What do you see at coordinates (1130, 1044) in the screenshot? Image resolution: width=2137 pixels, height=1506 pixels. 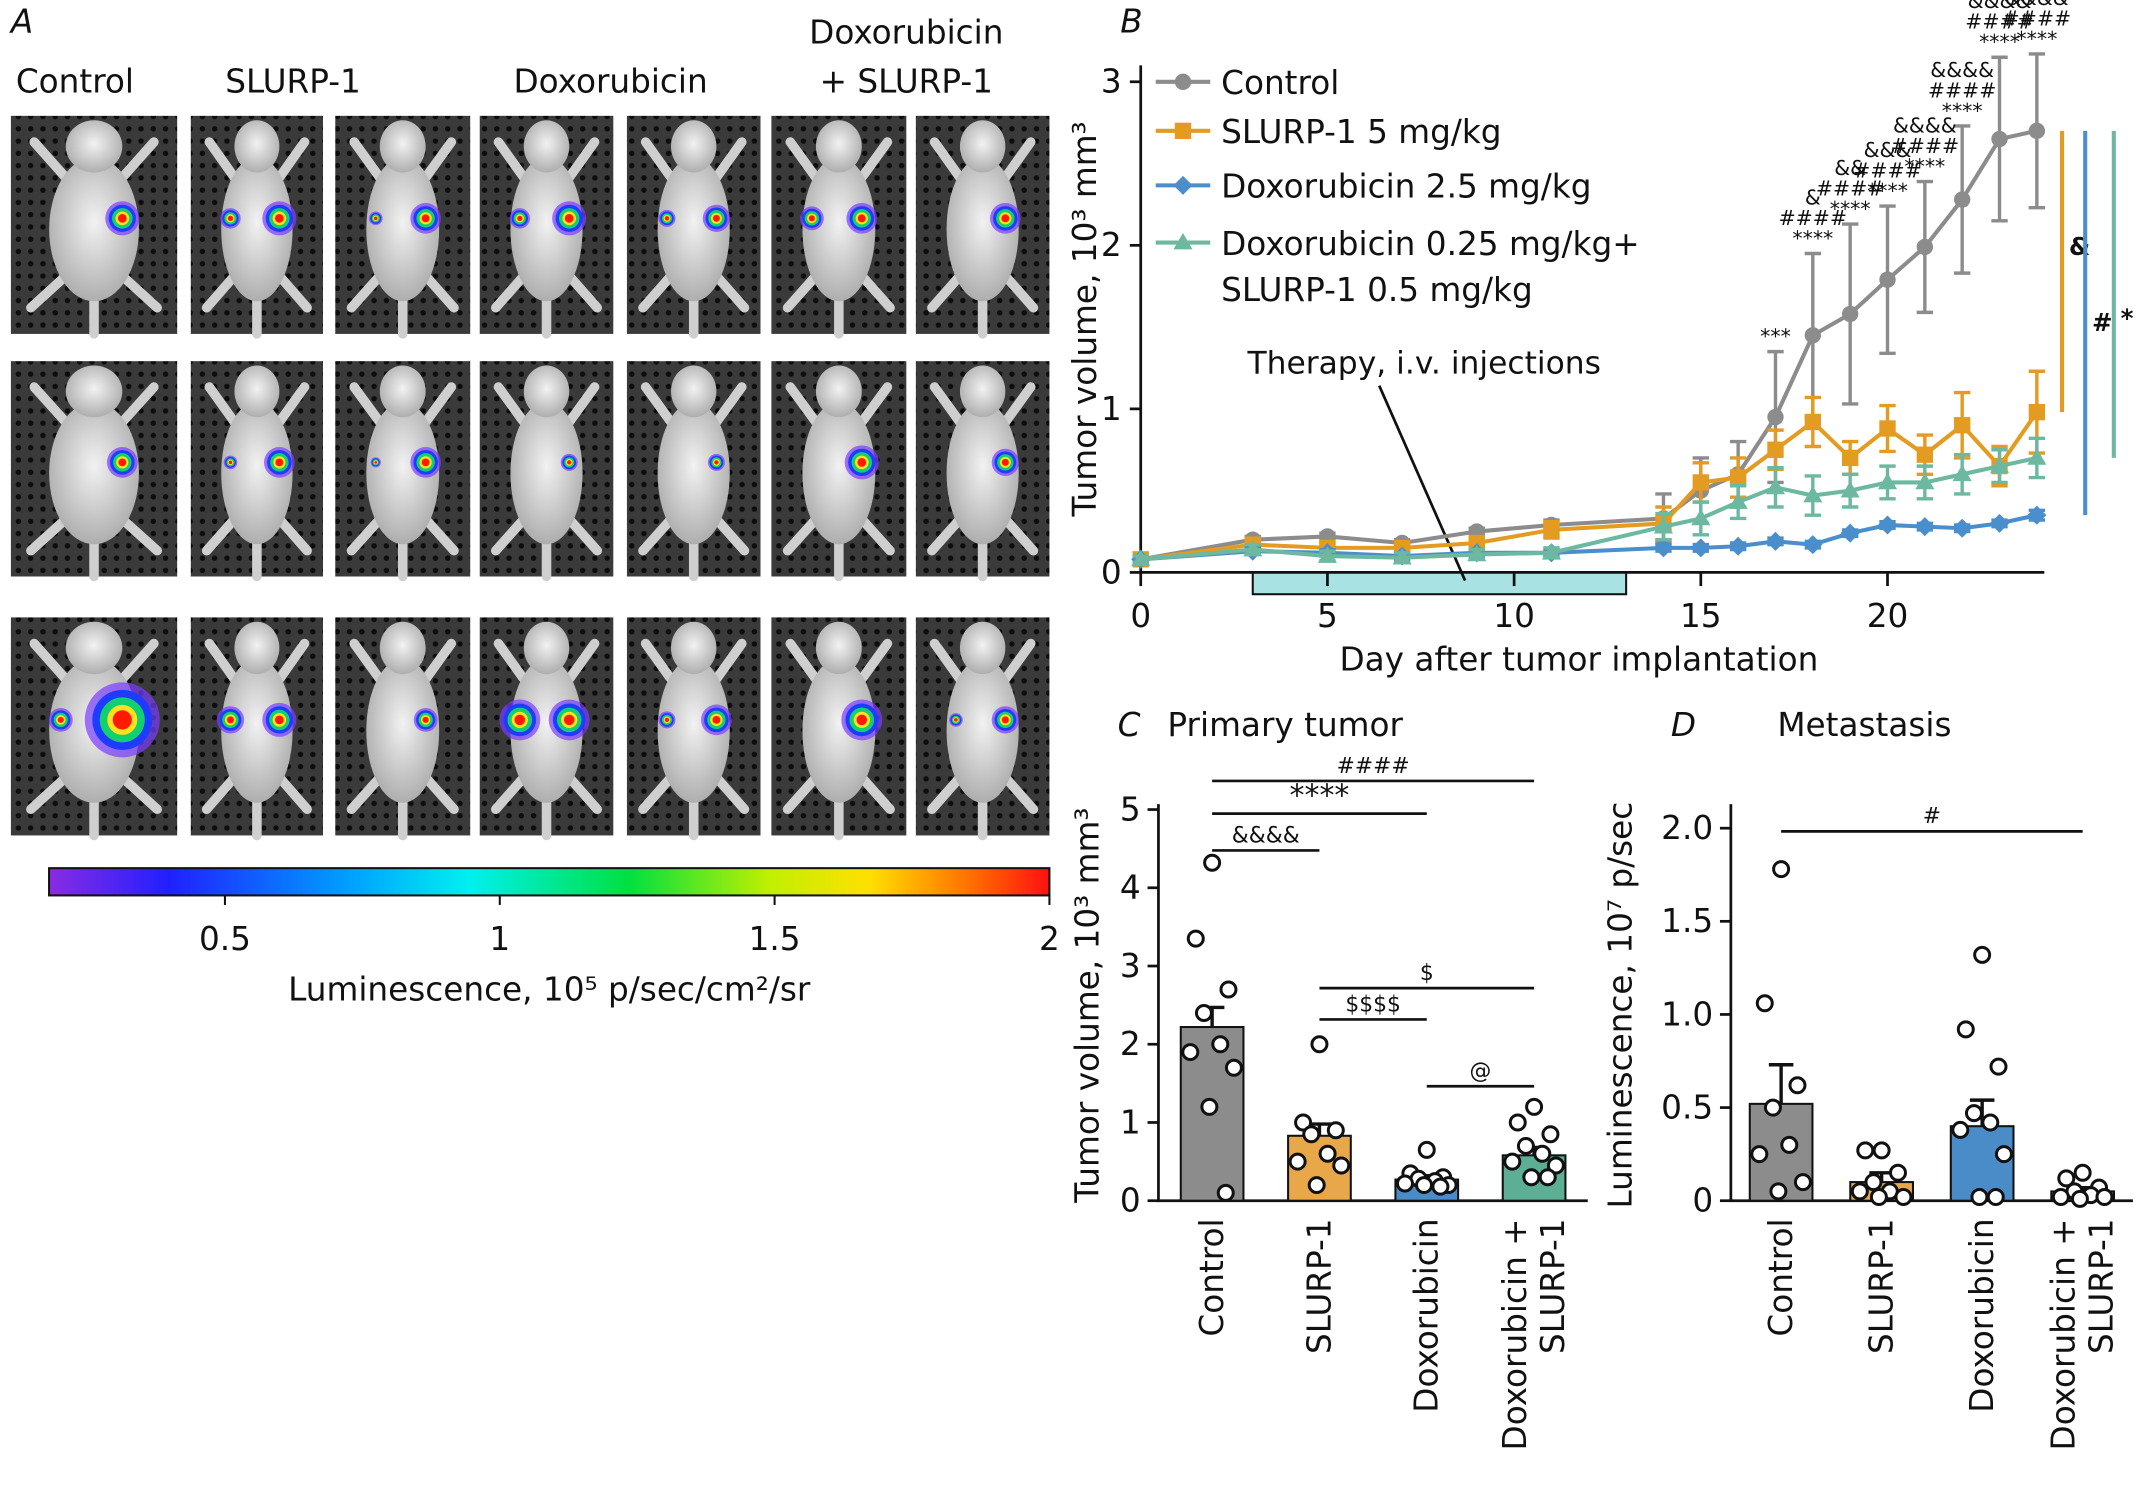 I see `y-tick-label: 2` at bounding box center [1130, 1044].